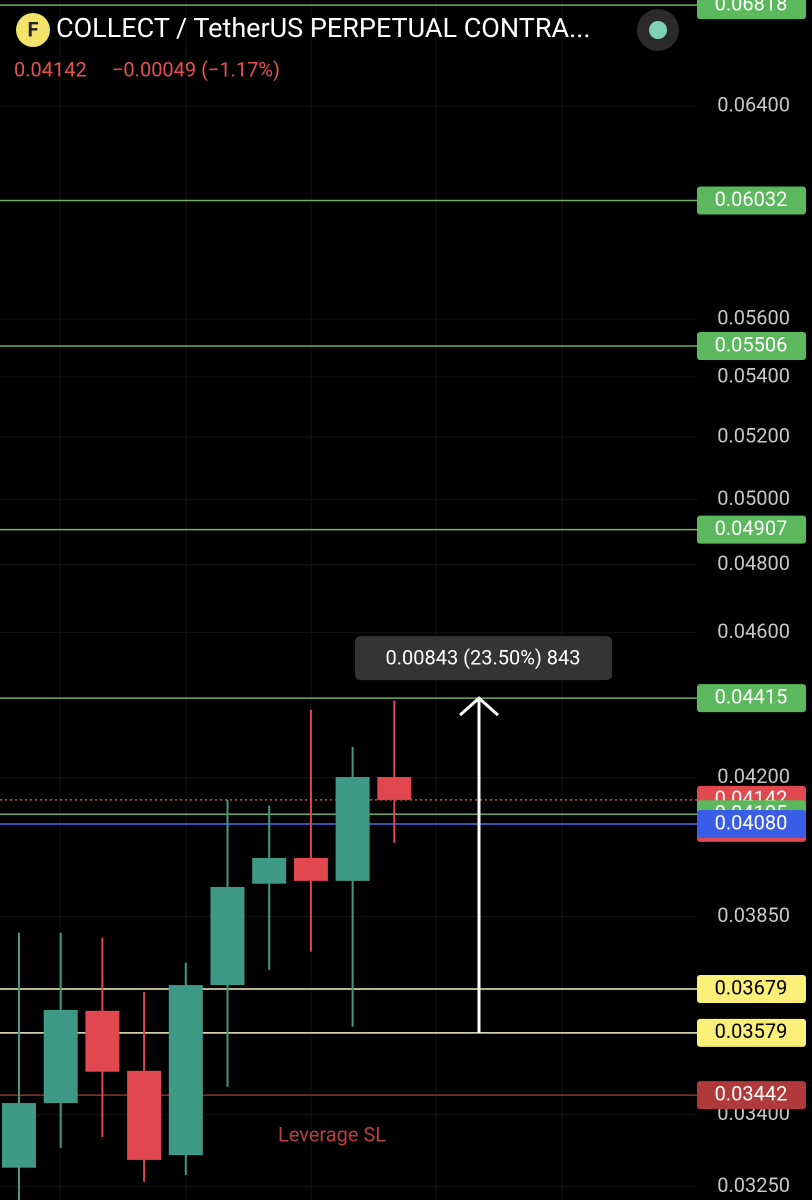 The width and height of the screenshot is (812, 1200). I want to click on logo-letter: F, so click(33, 29).